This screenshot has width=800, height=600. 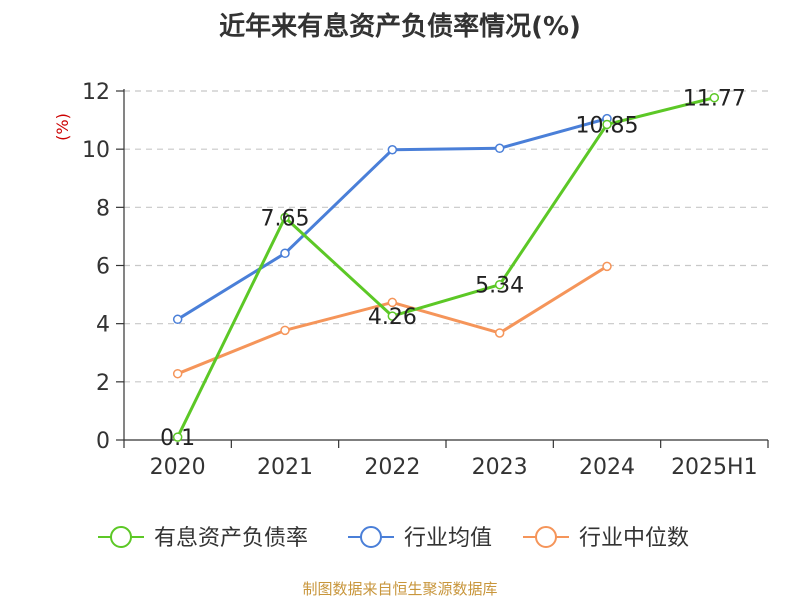 What do you see at coordinates (607, 467) in the screenshot?
I see `x-tick-label: 2024` at bounding box center [607, 467].